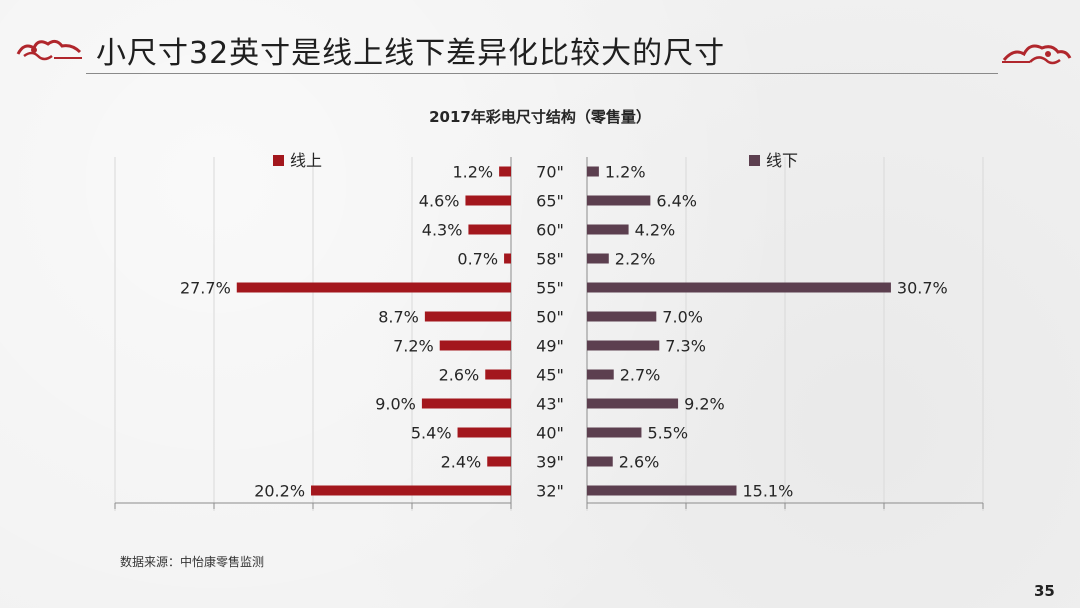 The image size is (1080, 608). What do you see at coordinates (439, 201) in the screenshot?
I see `data-label-online: 4.6%` at bounding box center [439, 201].